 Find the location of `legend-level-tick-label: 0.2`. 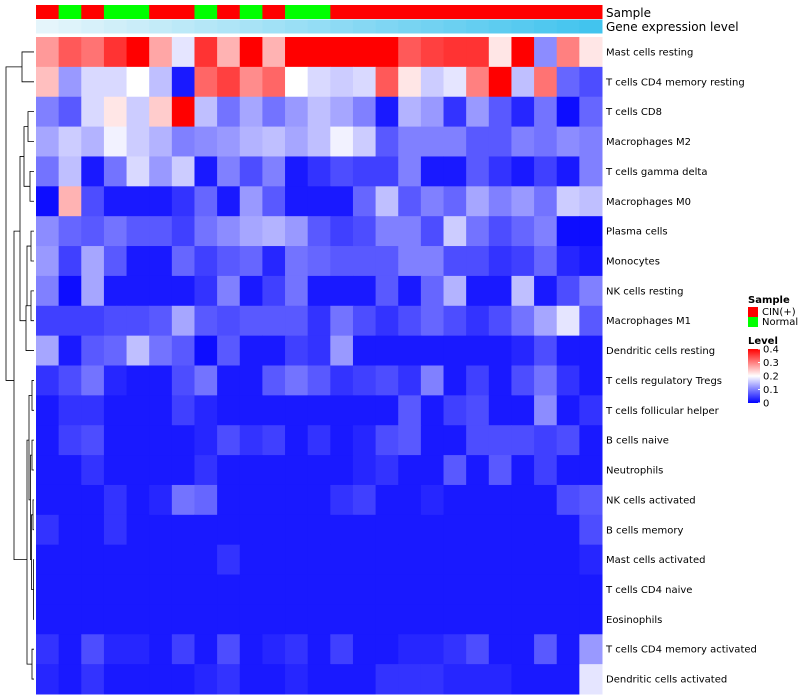

legend-level-tick-label: 0.2 is located at coordinates (771, 377).